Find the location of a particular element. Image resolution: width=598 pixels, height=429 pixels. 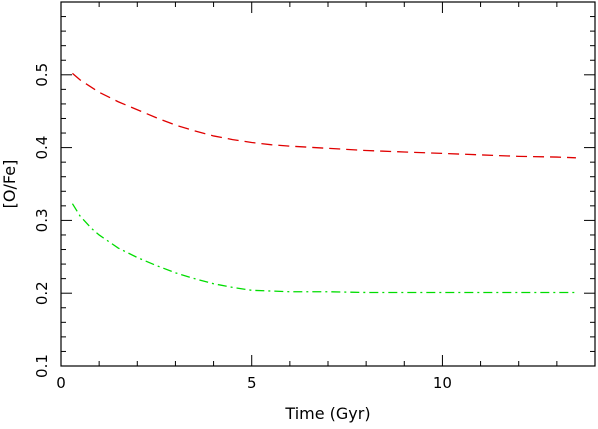

x-tick-label: 0 is located at coordinates (61, 383).